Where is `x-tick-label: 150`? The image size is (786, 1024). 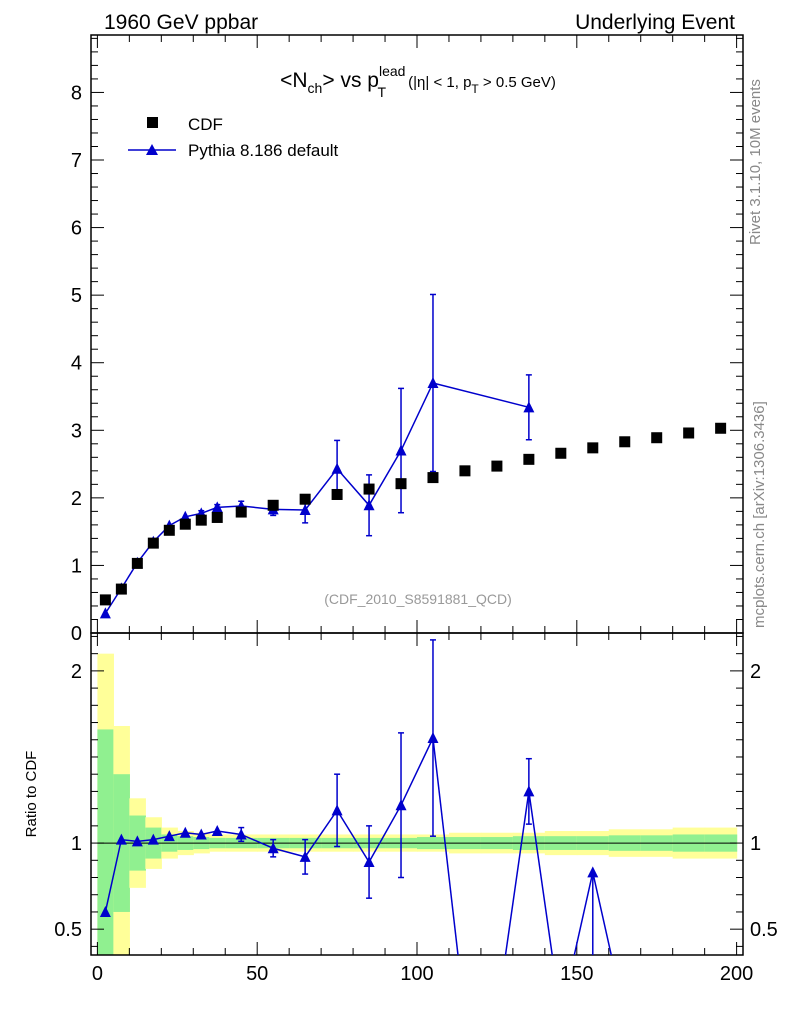 x-tick-label: 150 is located at coordinates (576, 974).